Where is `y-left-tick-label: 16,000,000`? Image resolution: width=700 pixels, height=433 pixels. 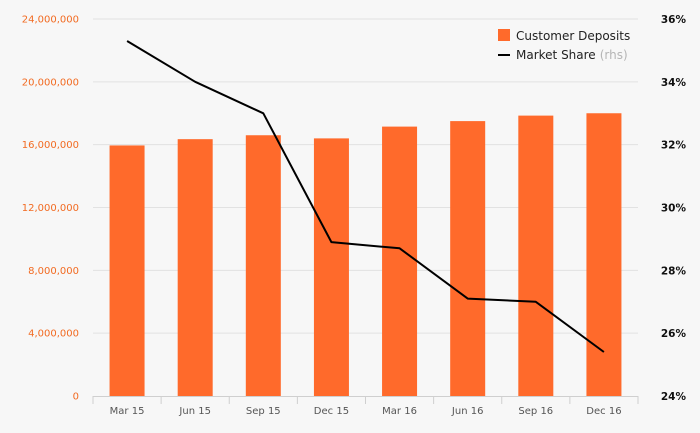 y-left-tick-label: 16,000,000 is located at coordinates (50, 145).